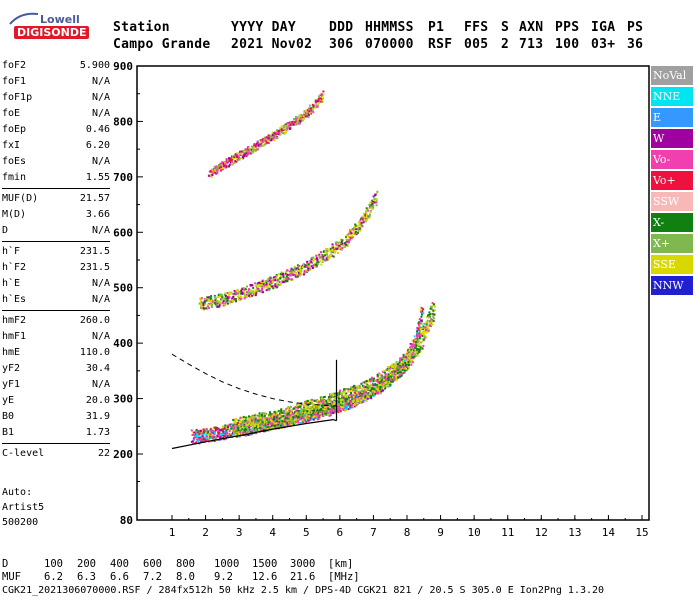 This screenshot has width=700, height=600. Describe the element at coordinates (56, 114) in the screenshot. I see `param-row: foE N/A` at that location.